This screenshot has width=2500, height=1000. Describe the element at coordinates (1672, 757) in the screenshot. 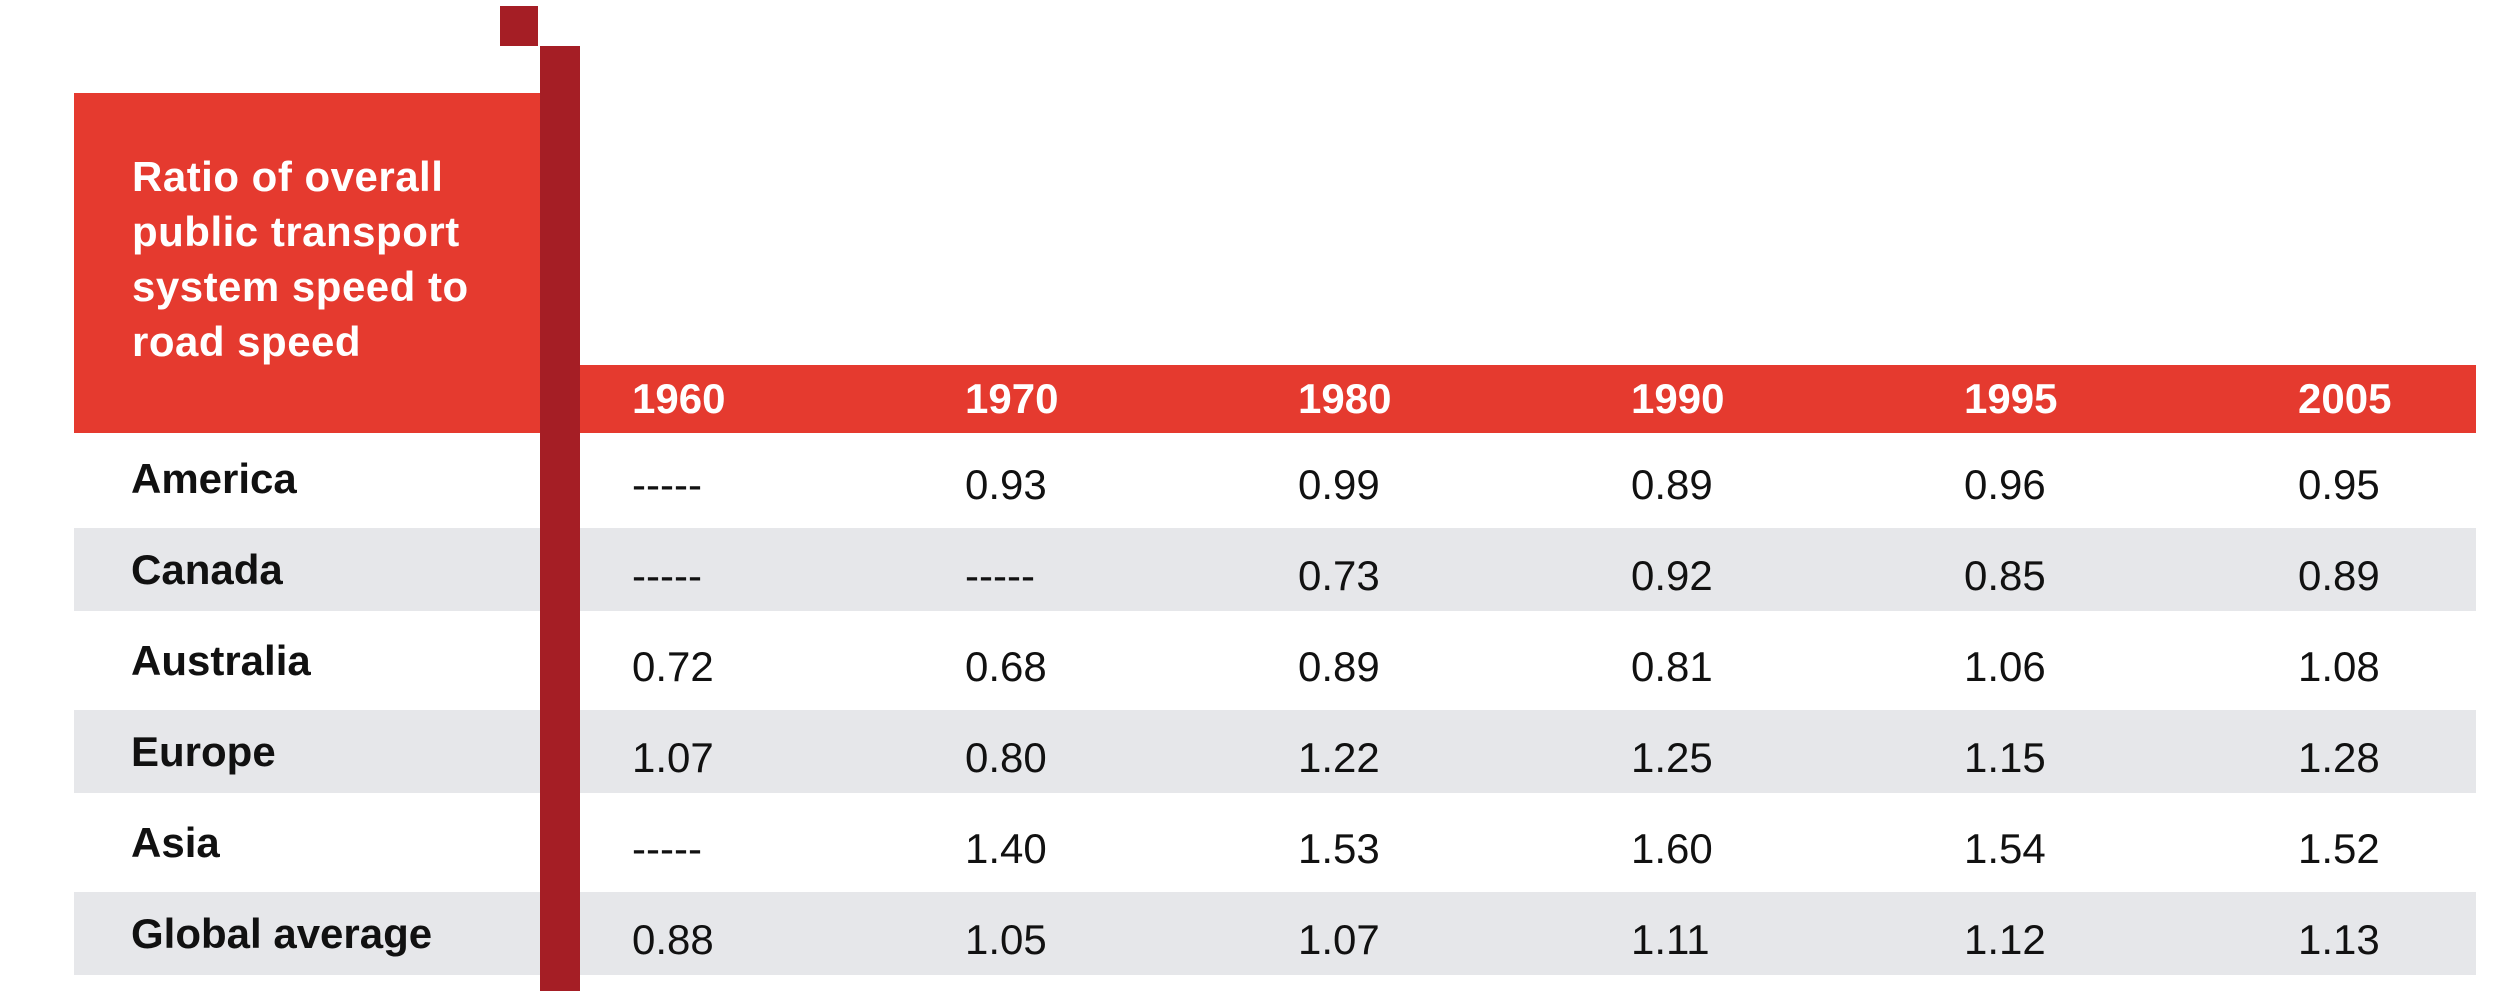

I see `table-cell-value: 1.25` at that location.